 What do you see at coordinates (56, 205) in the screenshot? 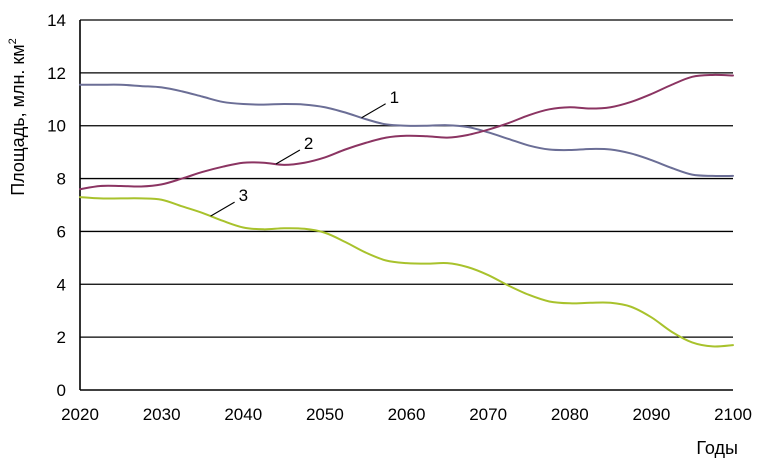
I see `y-tick-labels: 0 2 4 6 8 10 12 14` at bounding box center [56, 205].